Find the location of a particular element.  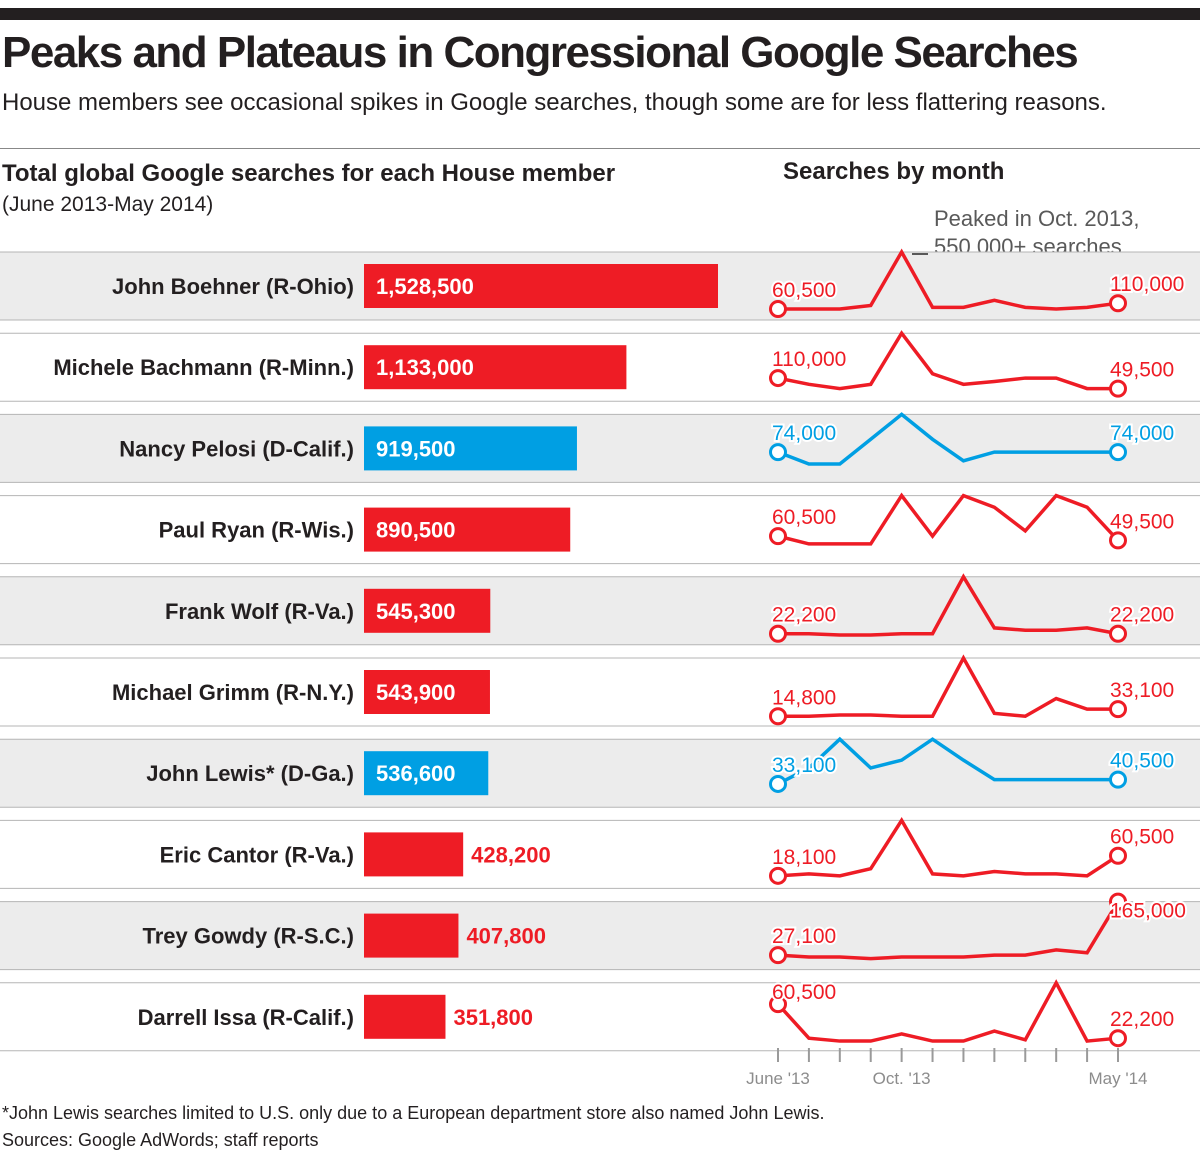

month-tick-label: Oct. '13 is located at coordinates (902, 1078).